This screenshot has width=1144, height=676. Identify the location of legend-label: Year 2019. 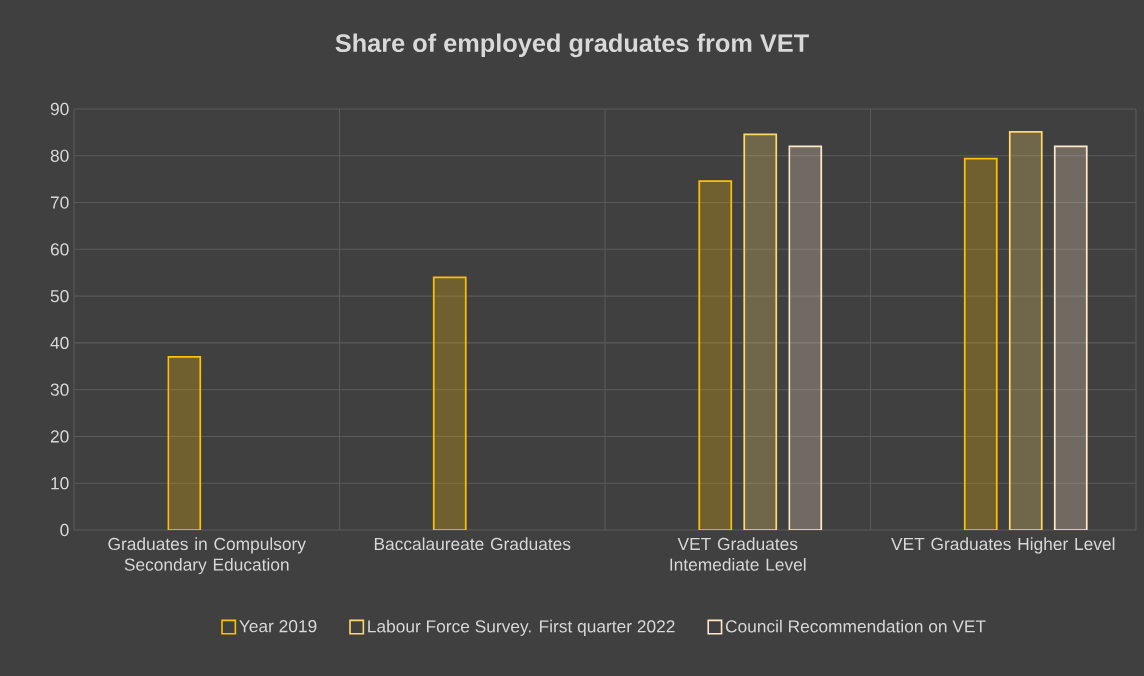
(278, 626).